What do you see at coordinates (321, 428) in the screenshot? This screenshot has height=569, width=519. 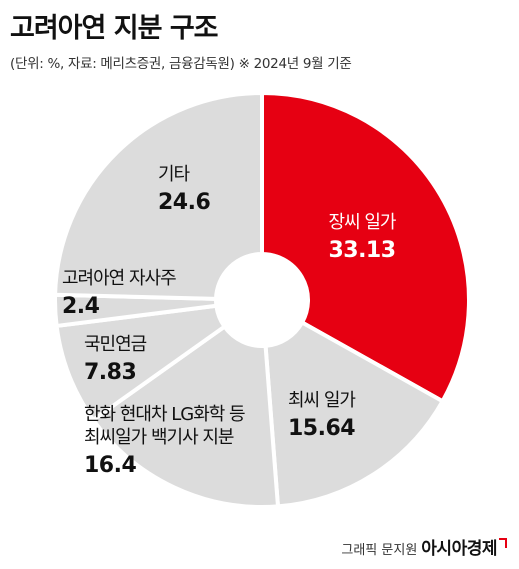 I see `slice-value-1: 15.64` at bounding box center [321, 428].